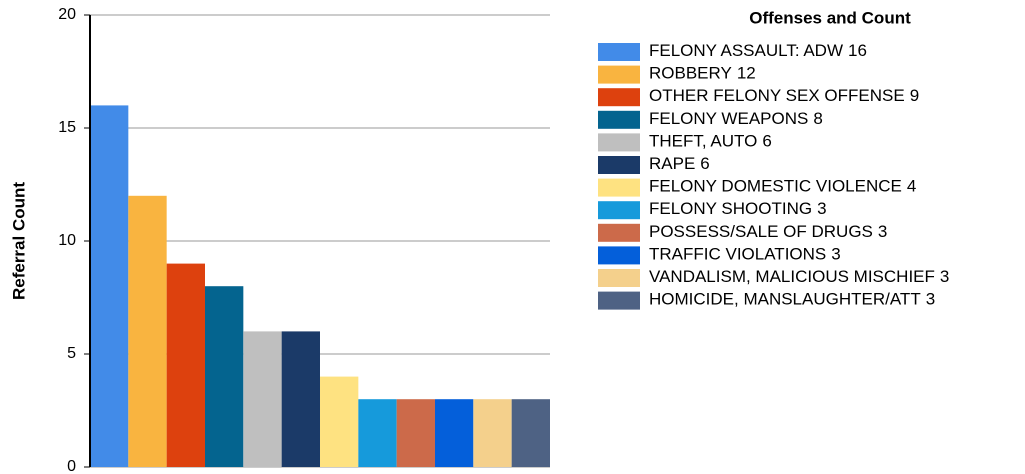  I want to click on y-tick-label: 5, so click(71, 353).